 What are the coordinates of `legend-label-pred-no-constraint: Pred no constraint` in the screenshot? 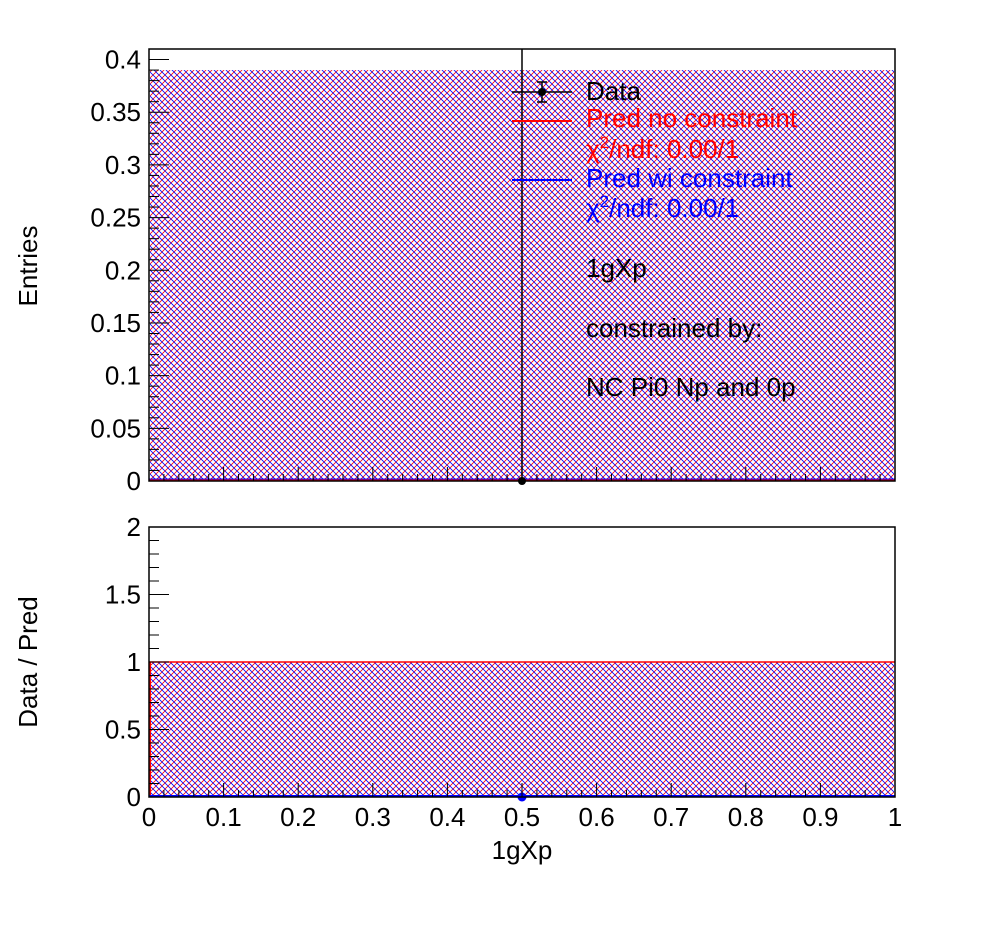 It's located at (692, 118).